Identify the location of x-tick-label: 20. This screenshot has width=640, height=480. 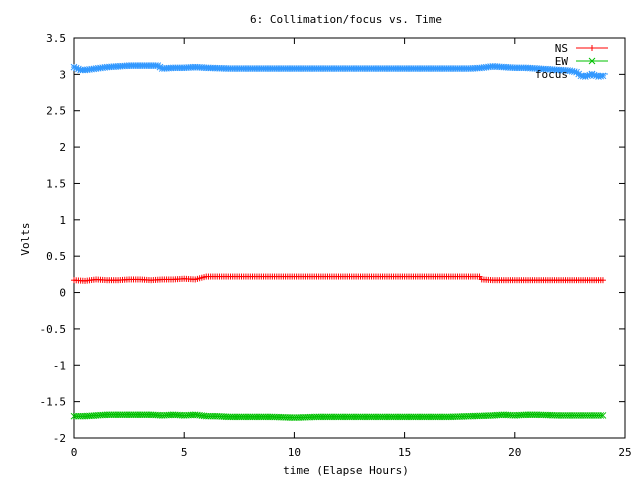
(514, 452).